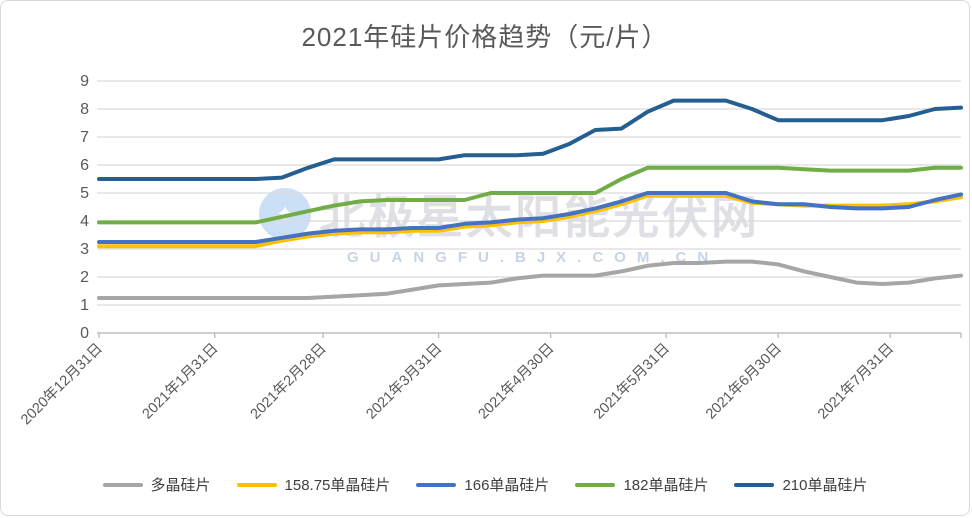  What do you see at coordinates (84, 137) in the screenshot?
I see `y-tick-label-7: 7` at bounding box center [84, 137].